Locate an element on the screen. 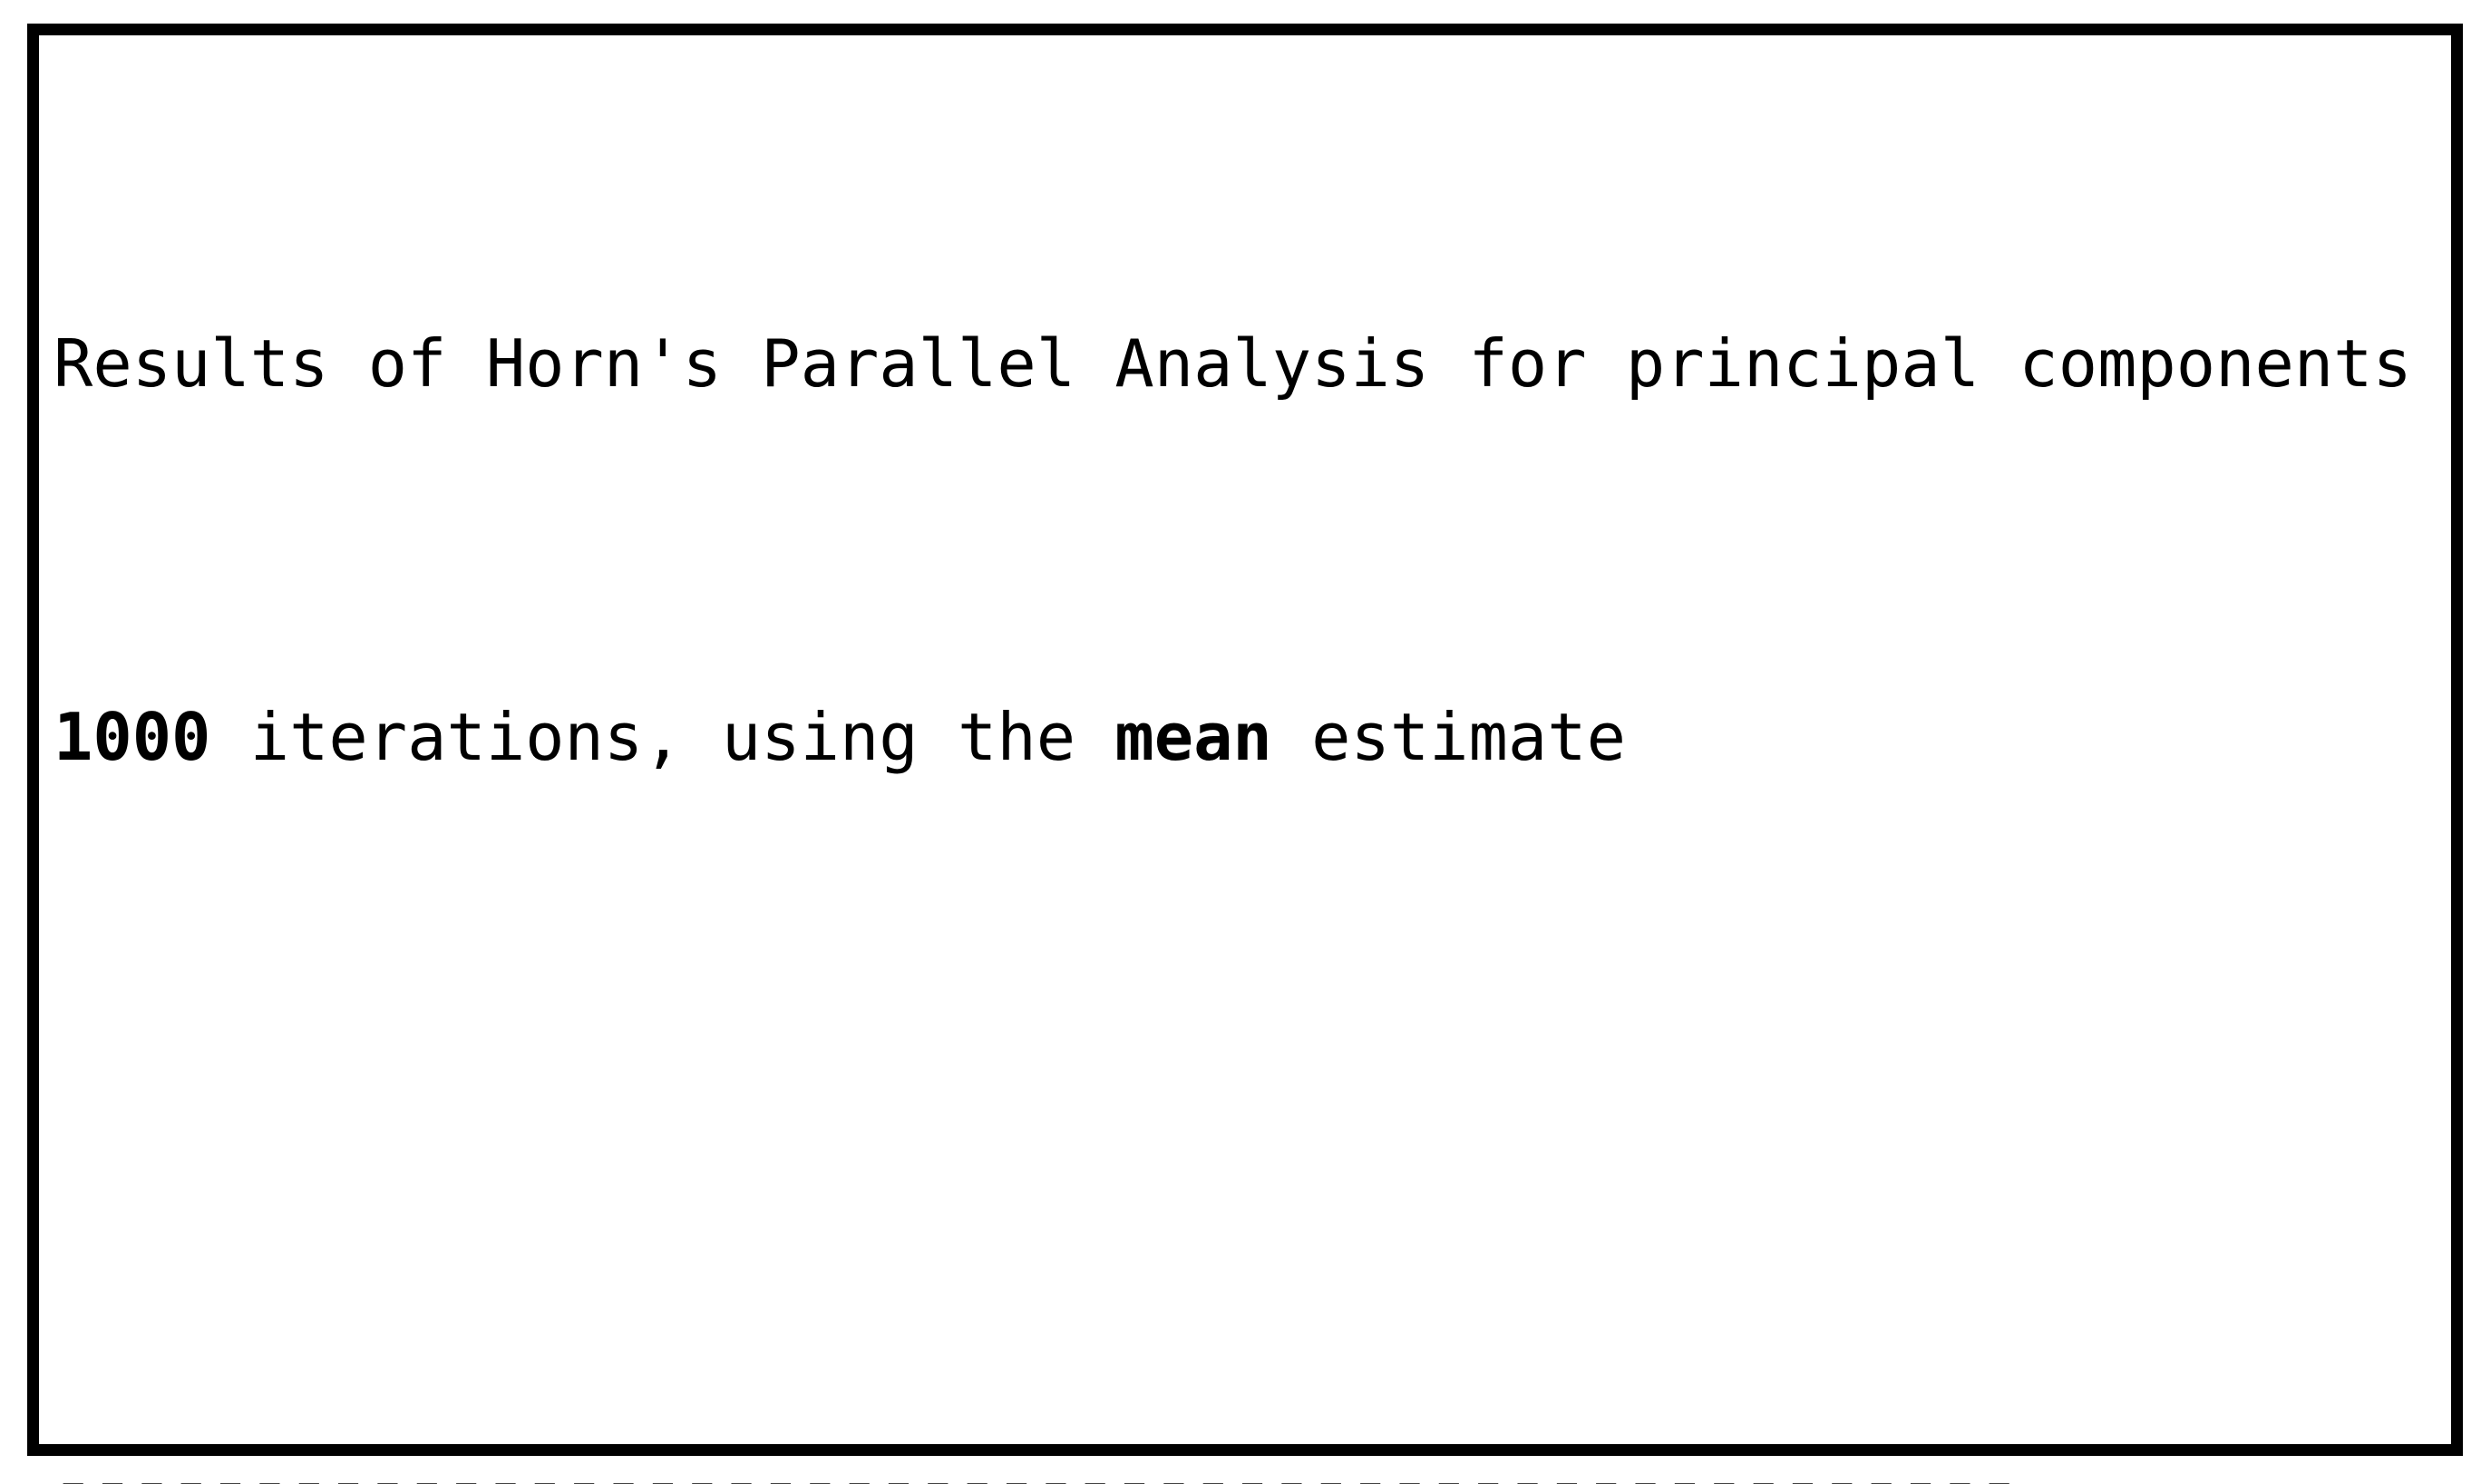  subtitle-tail-text: estimate is located at coordinates (1449, 737).